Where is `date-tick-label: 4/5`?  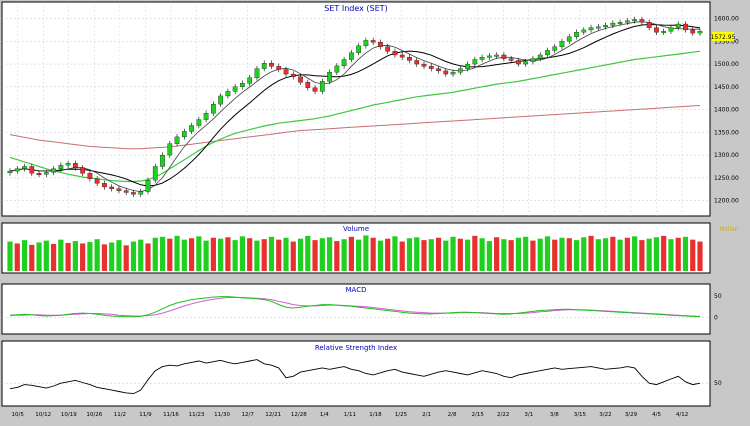
date-tick-label: 4/5 is located at coordinates (656, 415).